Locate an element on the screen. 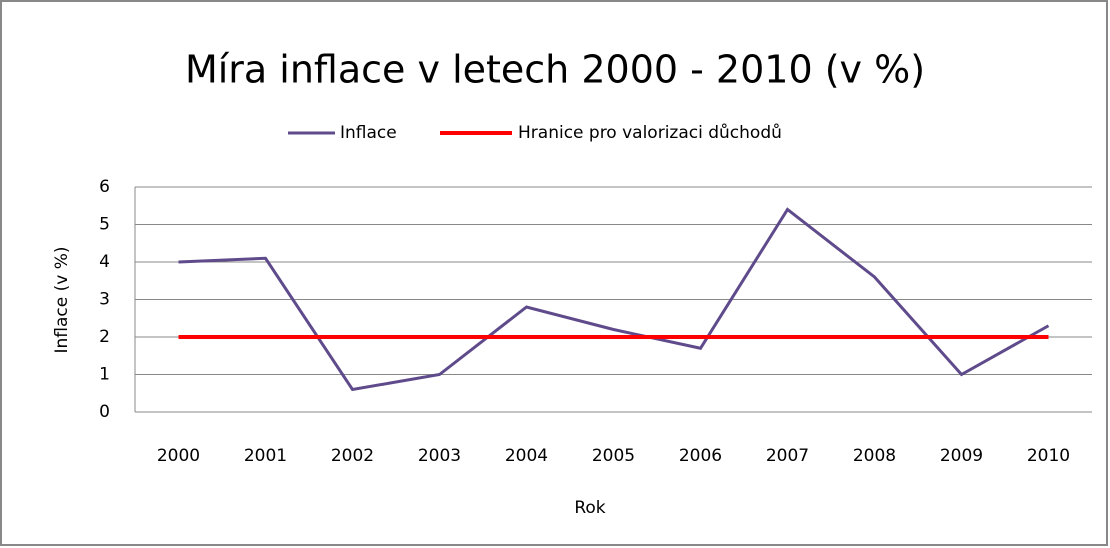 This screenshot has width=1110, height=548. y-axis-label: Inflace (v %) is located at coordinates (62, 299).